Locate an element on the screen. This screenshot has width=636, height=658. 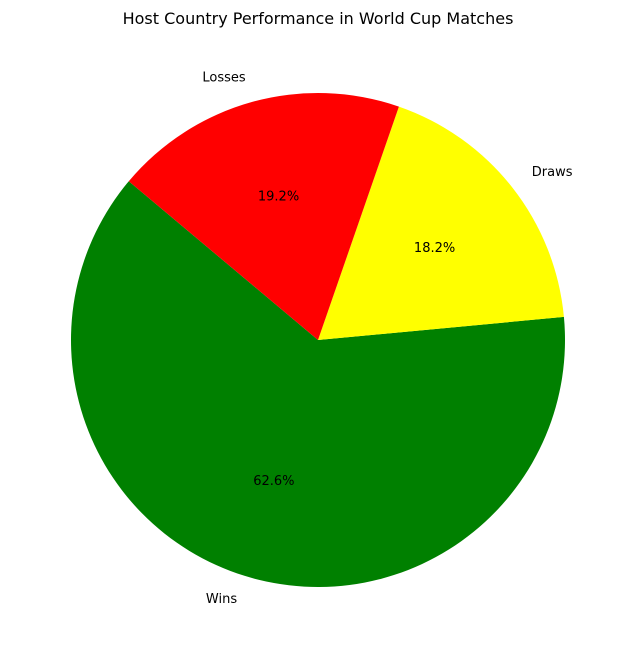
slice-percent-losses: 19.2% is located at coordinates (278, 197).